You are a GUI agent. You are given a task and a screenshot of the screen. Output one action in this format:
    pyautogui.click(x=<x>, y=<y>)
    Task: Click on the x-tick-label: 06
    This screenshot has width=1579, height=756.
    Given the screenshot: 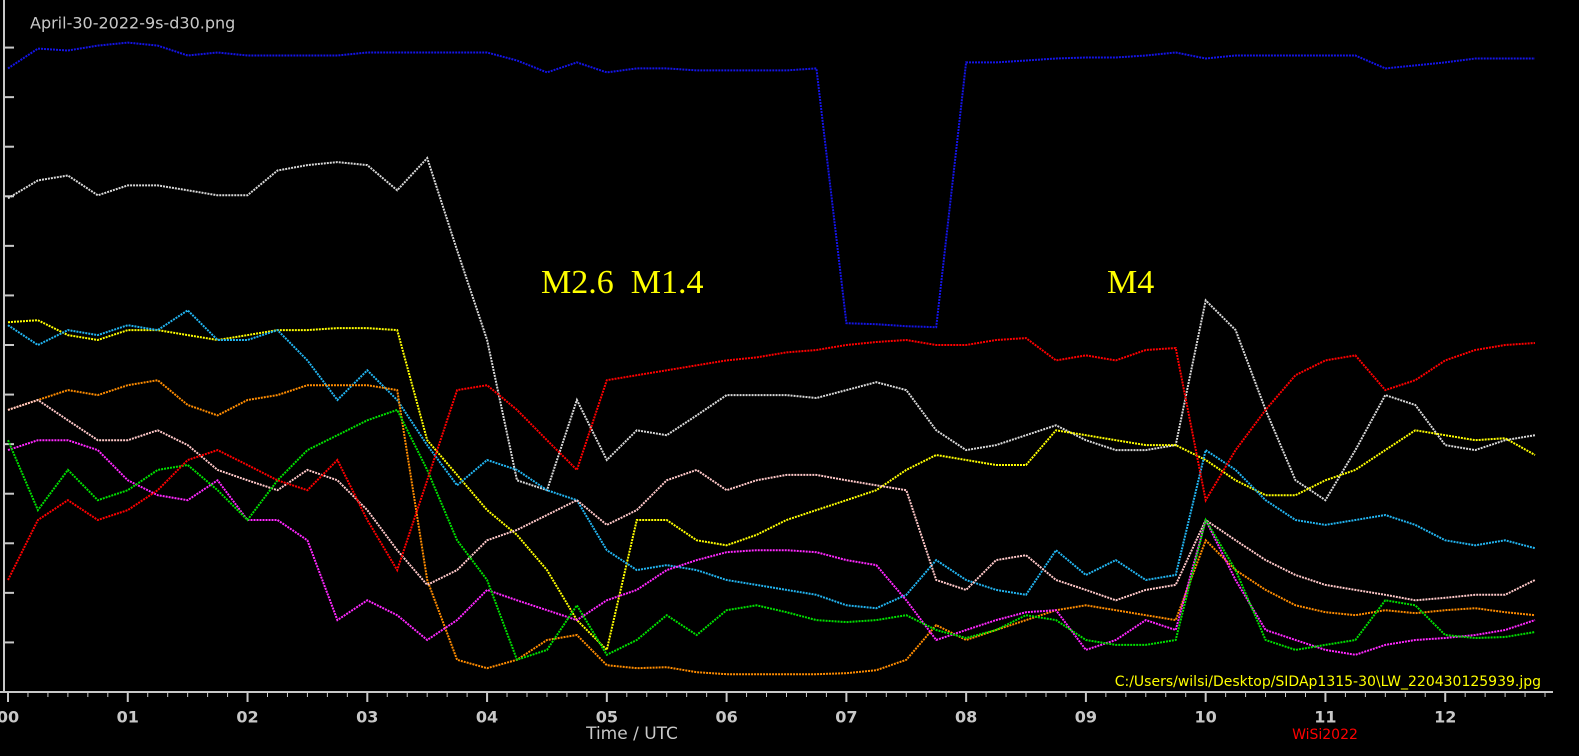 What is the action you would take?
    pyautogui.click(x=726, y=717)
    